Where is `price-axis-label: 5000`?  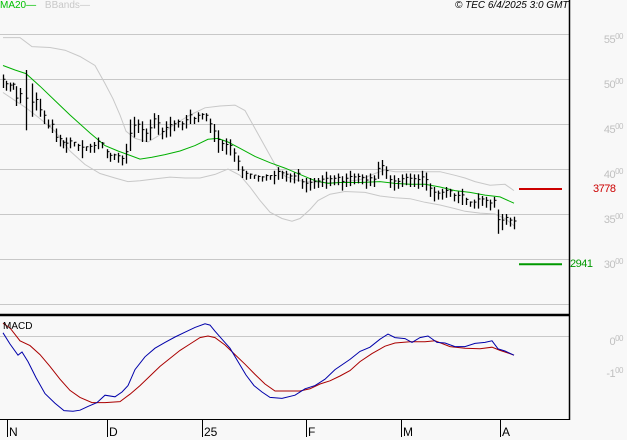 price-axis-label: 5000 is located at coordinates (613, 84).